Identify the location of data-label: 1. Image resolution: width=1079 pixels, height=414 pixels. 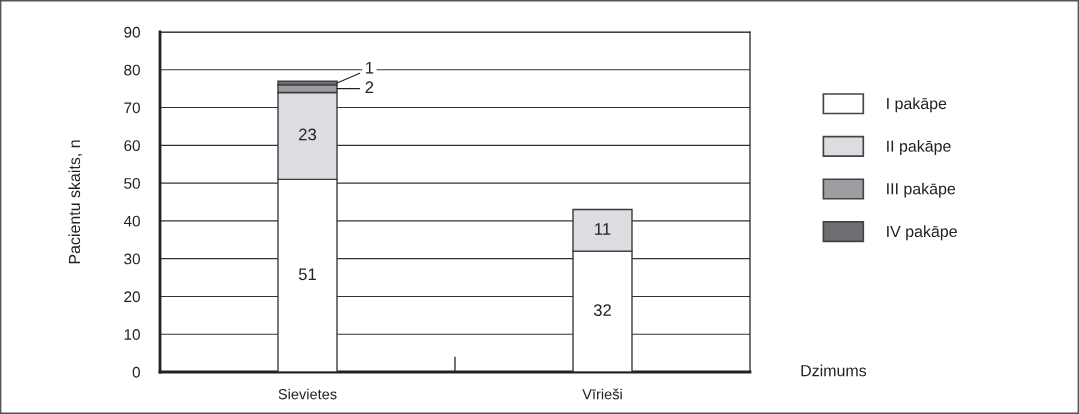
(370, 67).